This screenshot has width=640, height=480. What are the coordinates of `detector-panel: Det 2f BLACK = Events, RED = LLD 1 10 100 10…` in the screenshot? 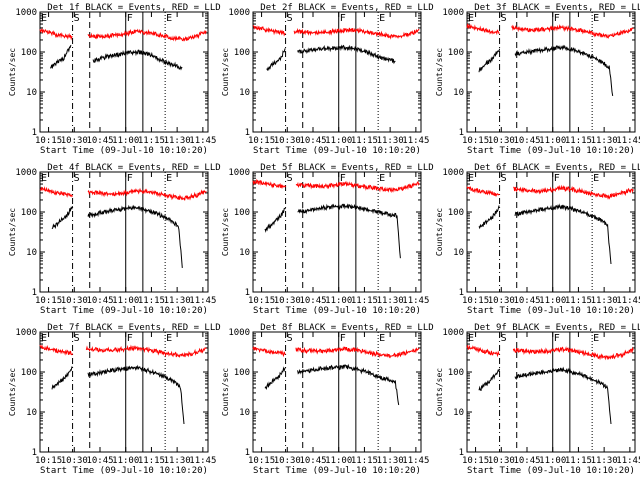 It's located at (327, 79).